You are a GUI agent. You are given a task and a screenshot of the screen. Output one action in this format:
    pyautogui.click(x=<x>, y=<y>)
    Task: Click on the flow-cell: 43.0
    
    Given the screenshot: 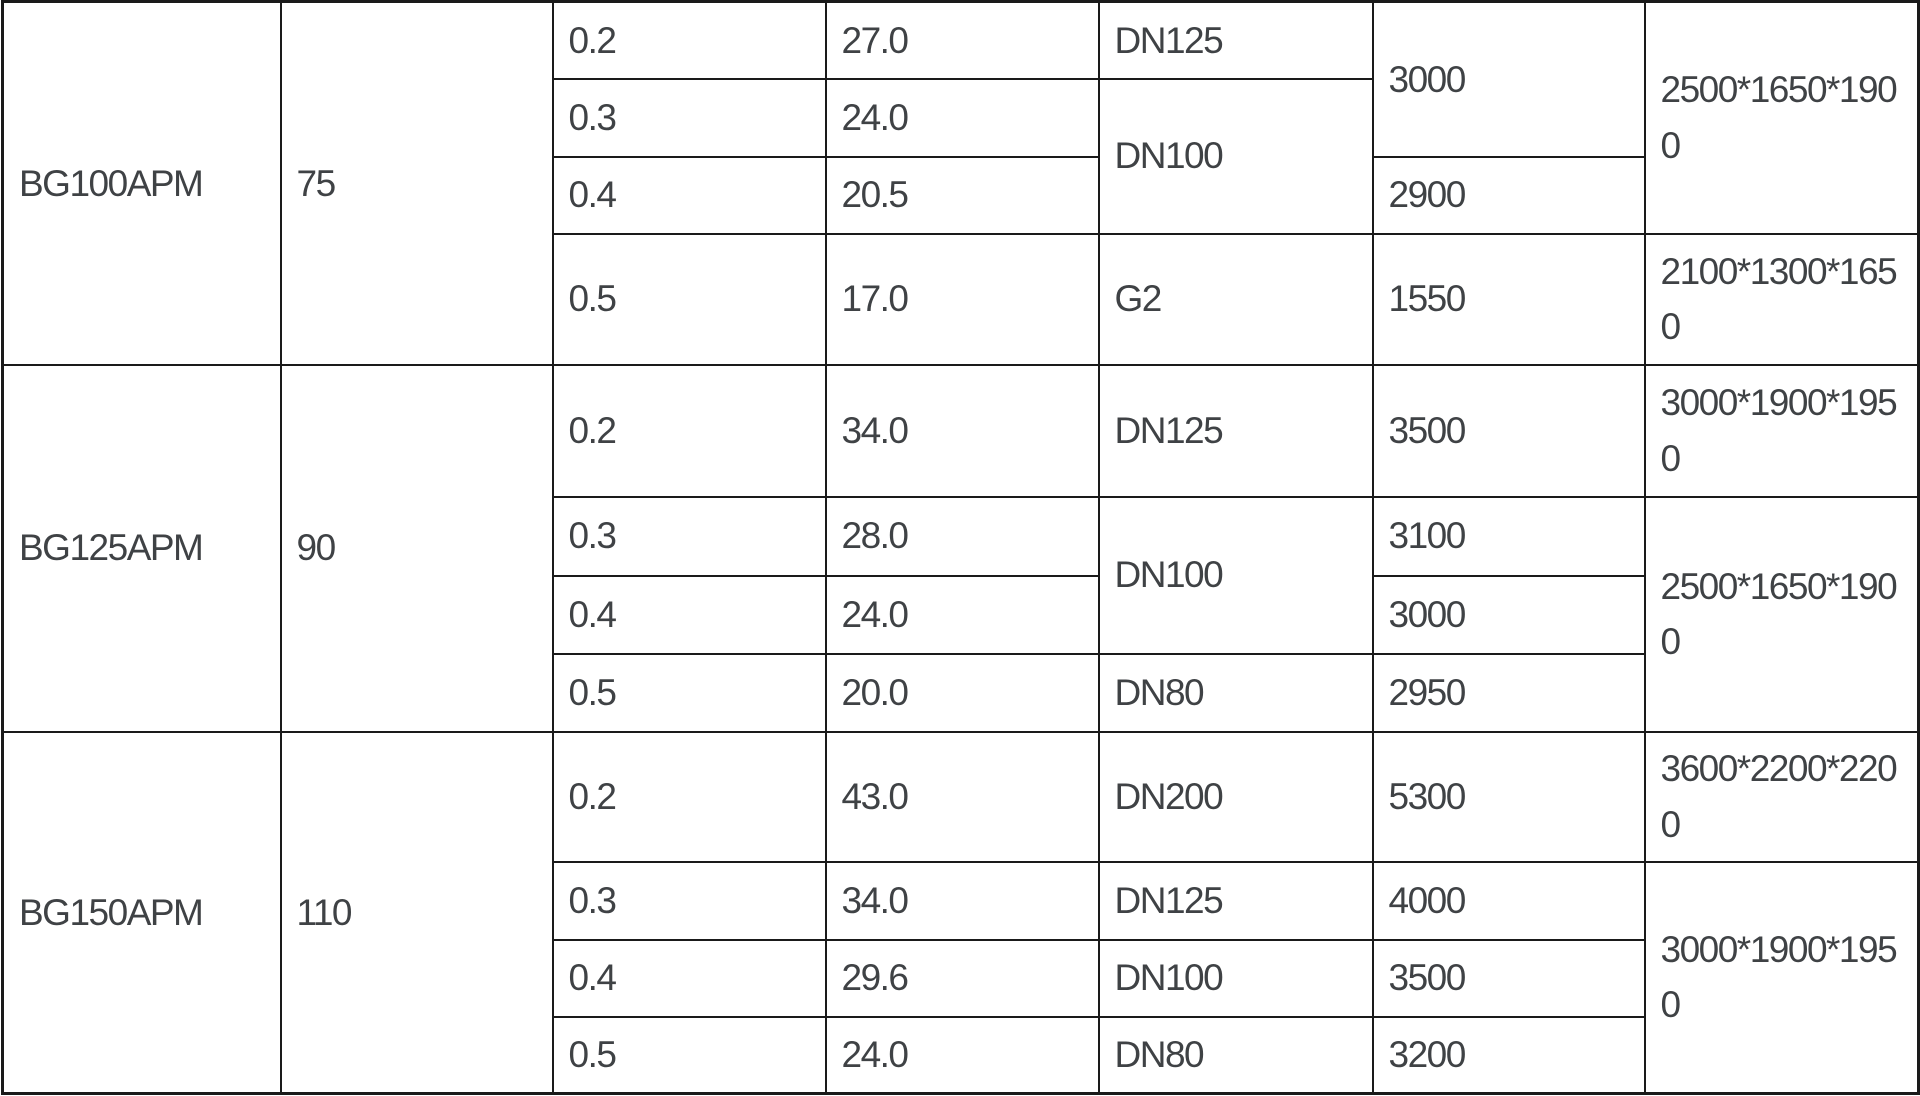 What is the action you would take?
    pyautogui.click(x=962, y=796)
    